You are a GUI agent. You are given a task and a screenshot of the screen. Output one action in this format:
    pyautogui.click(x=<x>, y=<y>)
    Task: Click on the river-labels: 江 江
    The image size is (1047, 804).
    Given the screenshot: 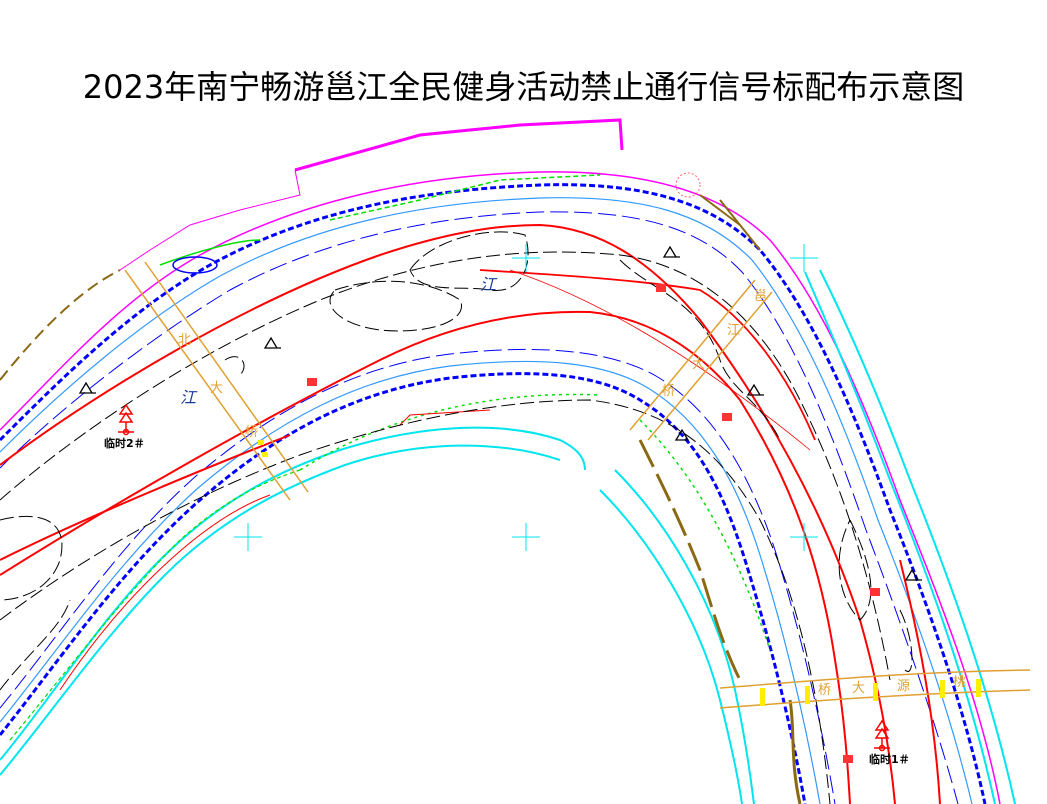 What is the action you would take?
    pyautogui.click(x=339, y=341)
    